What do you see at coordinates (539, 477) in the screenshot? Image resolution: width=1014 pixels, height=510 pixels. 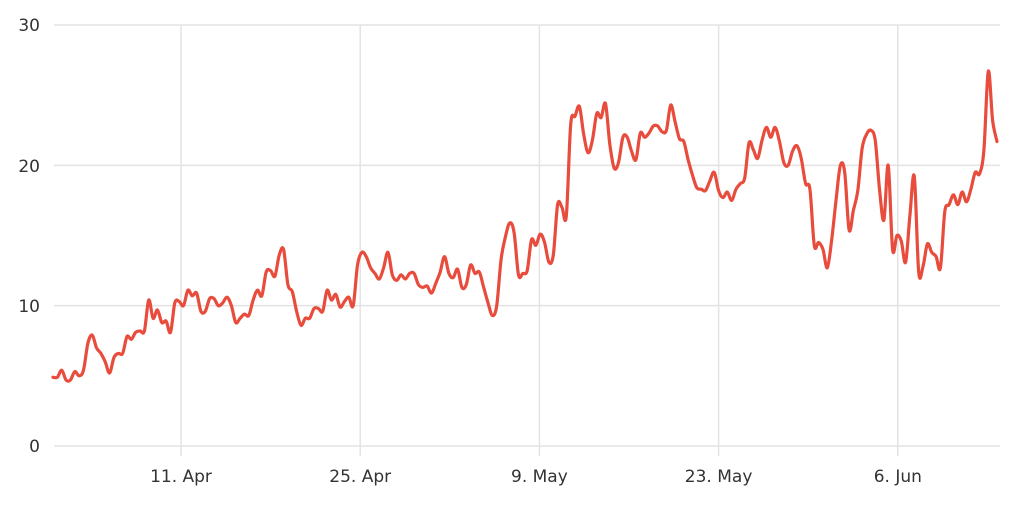 I see `x-tick-label: 9. May` at bounding box center [539, 477].